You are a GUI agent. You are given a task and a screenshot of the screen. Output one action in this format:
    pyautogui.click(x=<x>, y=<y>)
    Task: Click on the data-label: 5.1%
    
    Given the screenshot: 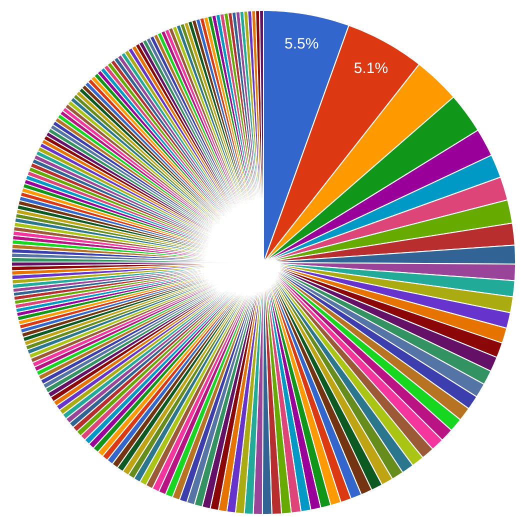 What is the action you would take?
    pyautogui.click(x=371, y=69)
    